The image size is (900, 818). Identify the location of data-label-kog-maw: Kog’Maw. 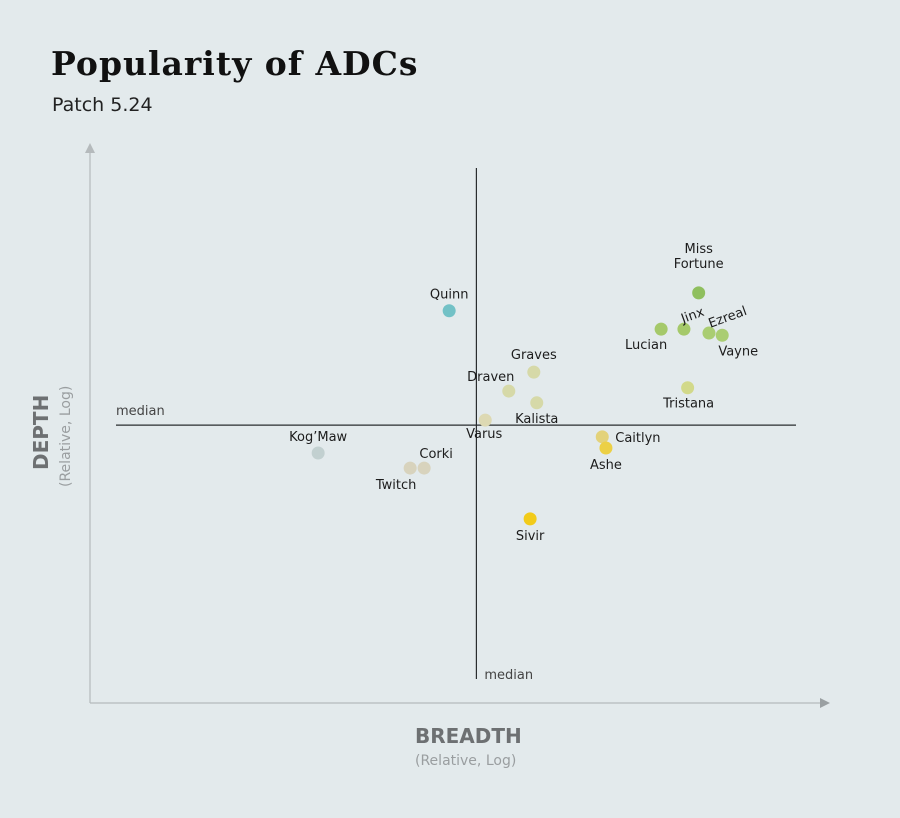
(318, 437).